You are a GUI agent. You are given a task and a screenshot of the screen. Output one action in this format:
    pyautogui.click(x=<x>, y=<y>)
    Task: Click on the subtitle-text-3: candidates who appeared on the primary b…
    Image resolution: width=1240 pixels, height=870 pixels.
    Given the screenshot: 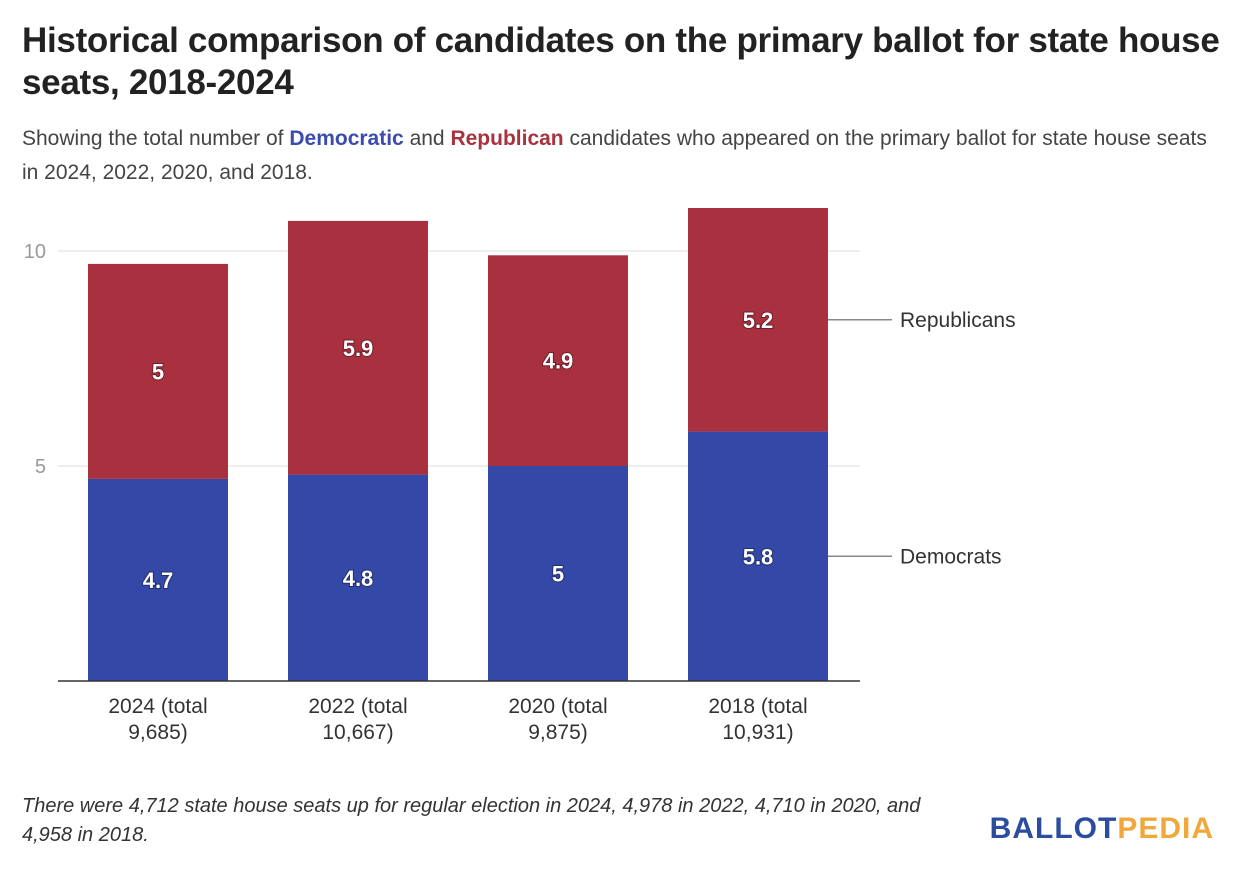 What is the action you would take?
    pyautogui.click(x=614, y=155)
    